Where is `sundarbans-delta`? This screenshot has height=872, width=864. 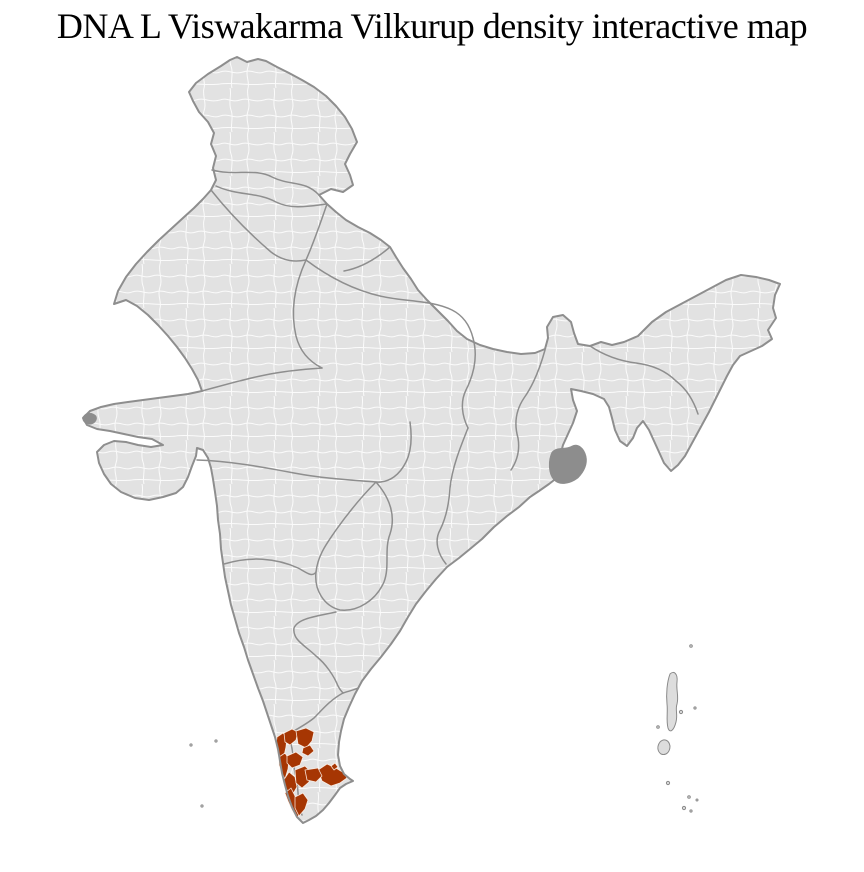 sundarbans-delta is located at coordinates (567, 464).